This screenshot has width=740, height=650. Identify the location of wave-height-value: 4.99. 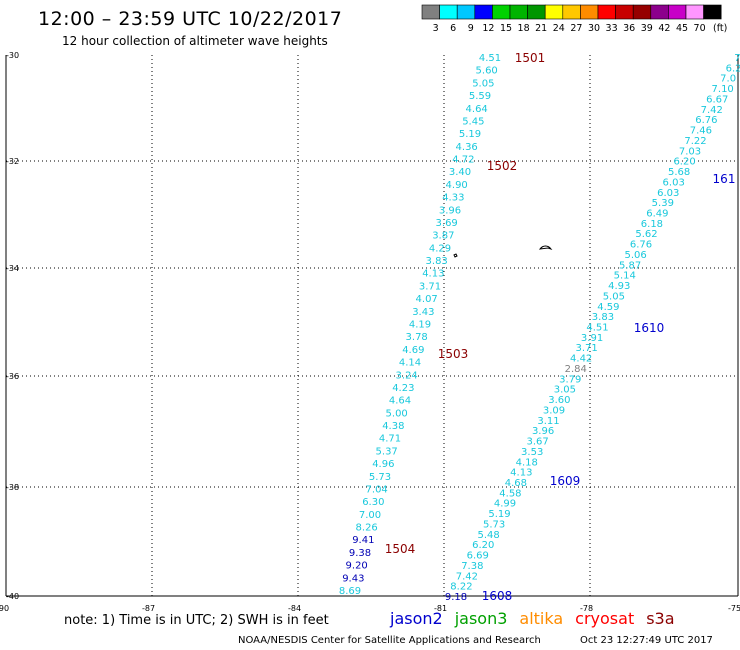
(505, 504).